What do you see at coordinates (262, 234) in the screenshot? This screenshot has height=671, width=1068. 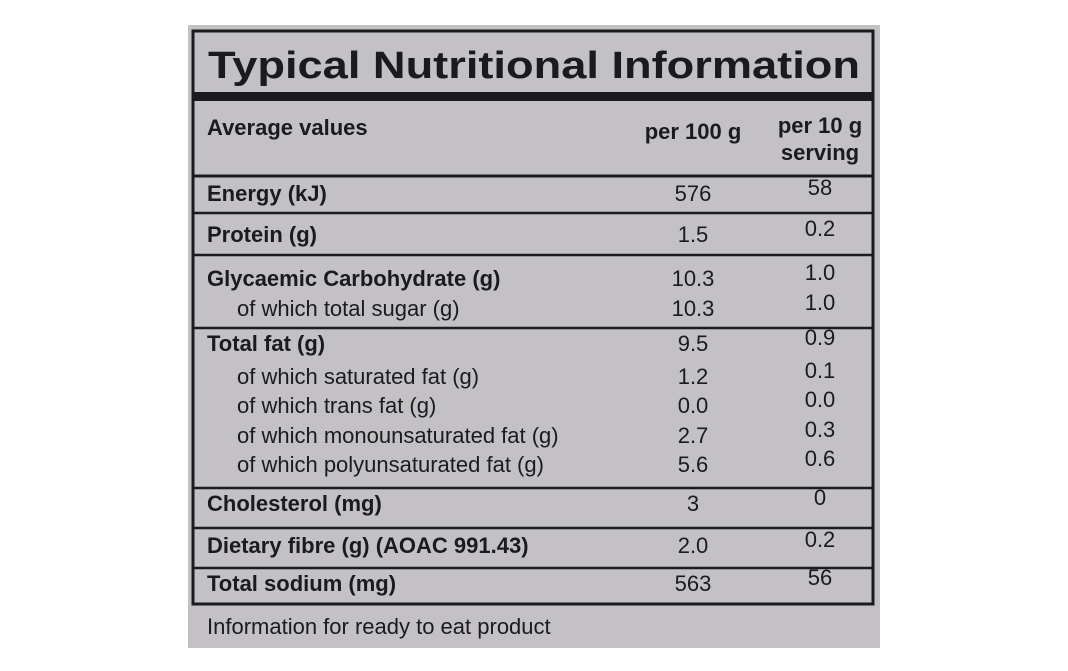 I see `row-label: Protein (g)` at bounding box center [262, 234].